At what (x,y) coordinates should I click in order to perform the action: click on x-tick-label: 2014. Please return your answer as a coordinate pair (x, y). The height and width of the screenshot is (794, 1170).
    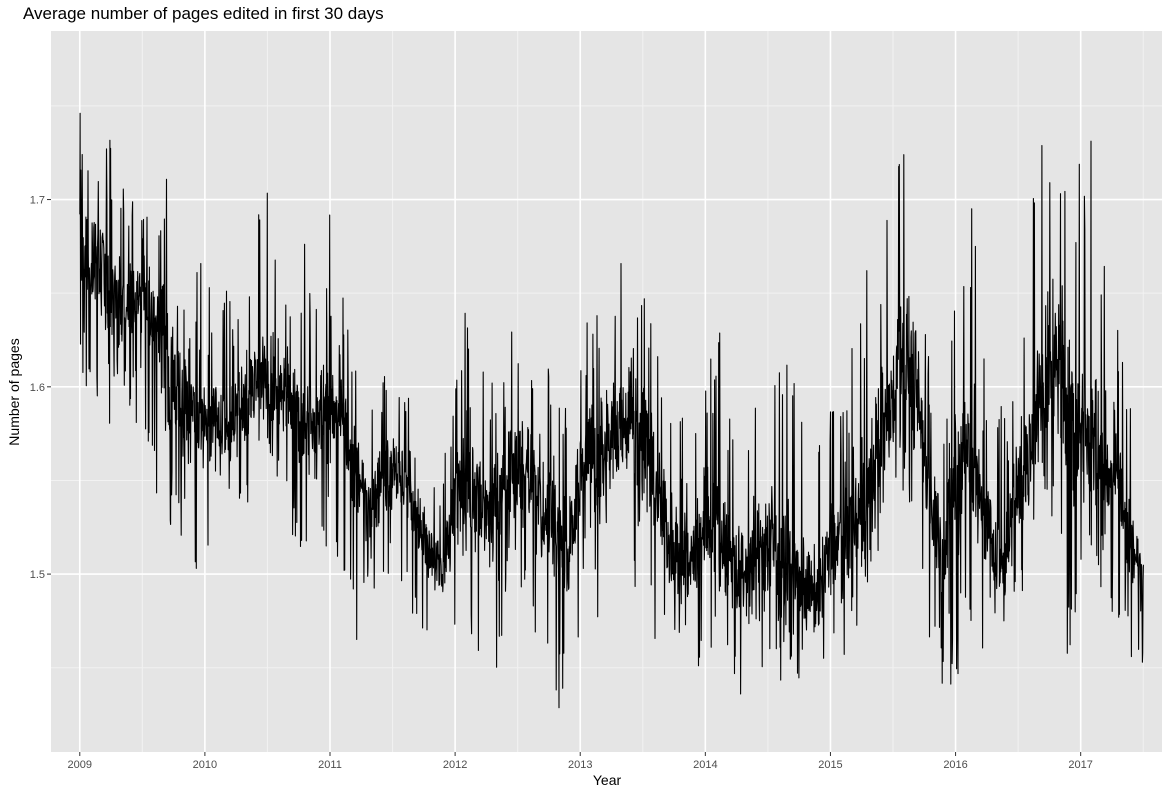
    Looking at the image, I should click on (705, 765).